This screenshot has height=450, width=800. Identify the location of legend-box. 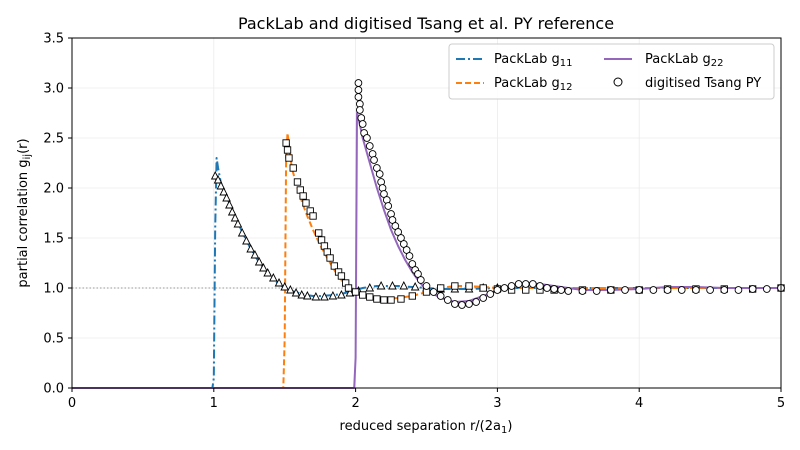
(611, 71).